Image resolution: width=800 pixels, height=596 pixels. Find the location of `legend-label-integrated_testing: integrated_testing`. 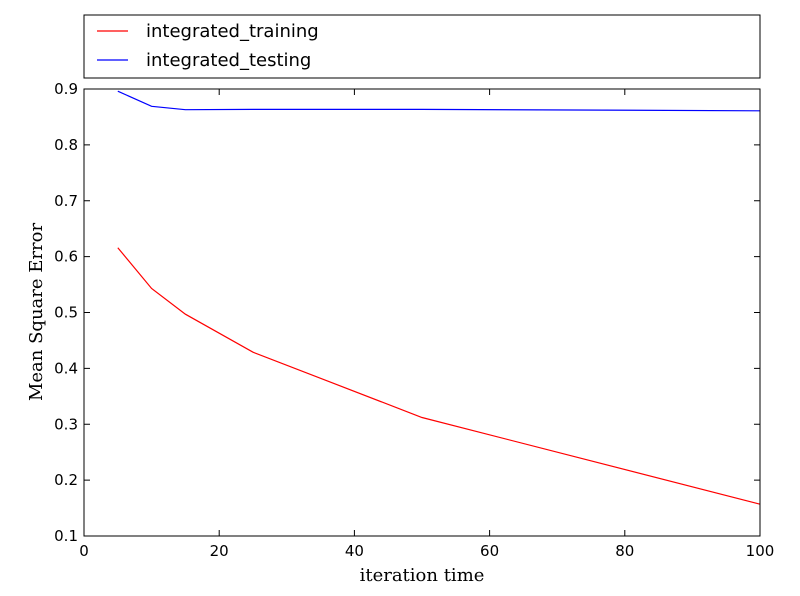

legend-label-integrated_testing: integrated_testing is located at coordinates (228, 60).